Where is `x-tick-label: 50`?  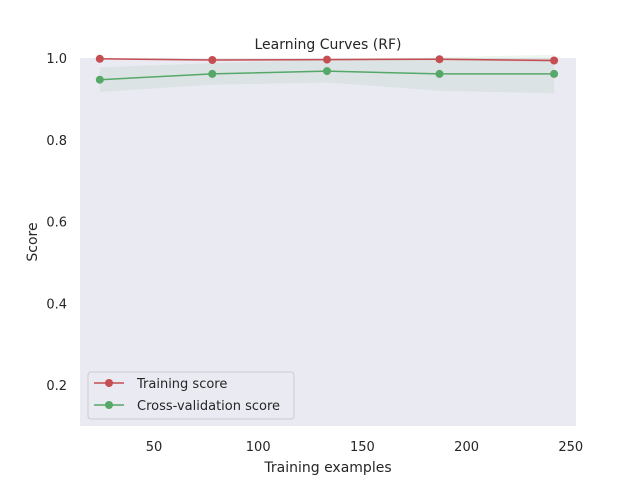
x-tick-label: 50 is located at coordinates (154, 447).